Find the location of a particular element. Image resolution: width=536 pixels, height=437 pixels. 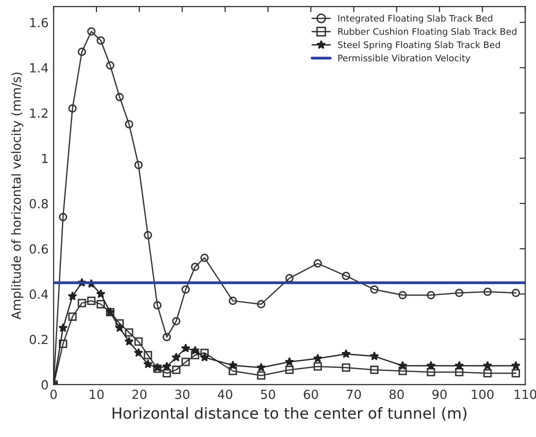

y-tick-label: 0 is located at coordinates (45, 385).